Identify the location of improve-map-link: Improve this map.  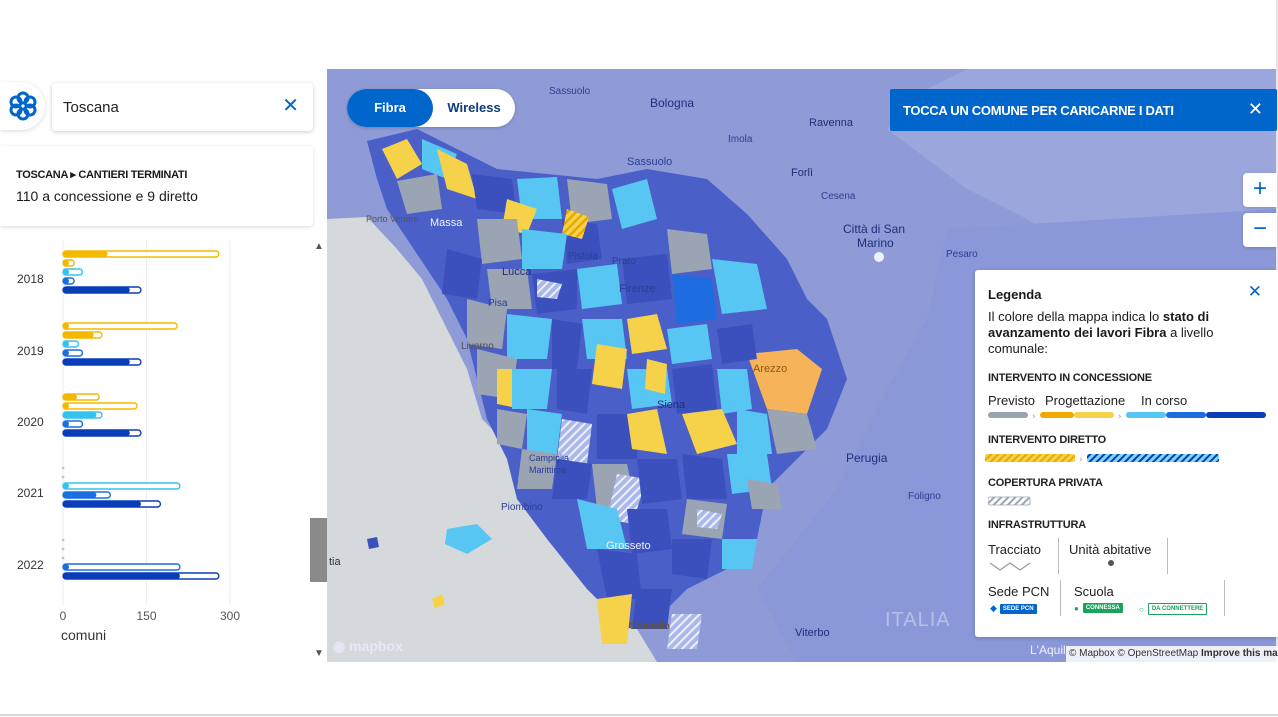
(1239, 653).